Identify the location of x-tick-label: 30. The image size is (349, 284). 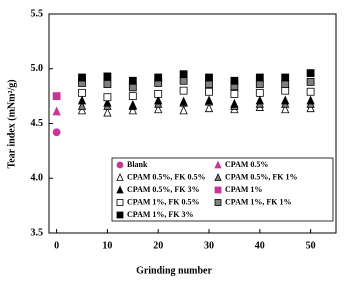
(209, 245).